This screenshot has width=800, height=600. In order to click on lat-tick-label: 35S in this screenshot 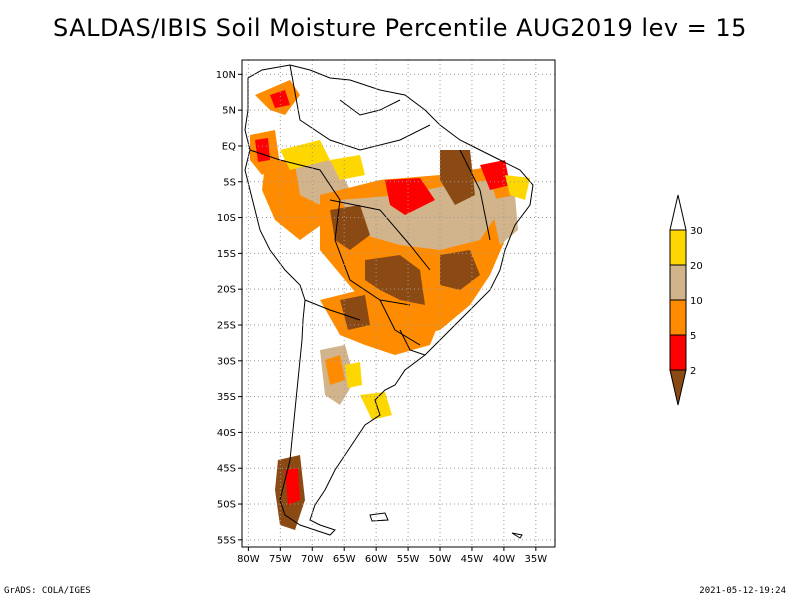, I will do `click(226, 397)`.